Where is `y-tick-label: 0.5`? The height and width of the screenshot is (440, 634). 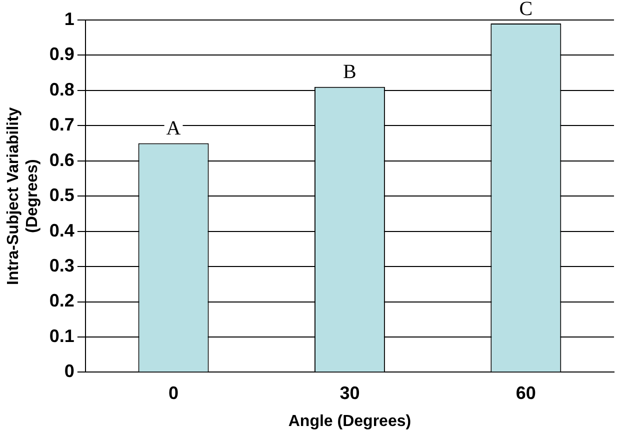
y-tick-label: 0.5 is located at coordinates (61, 195).